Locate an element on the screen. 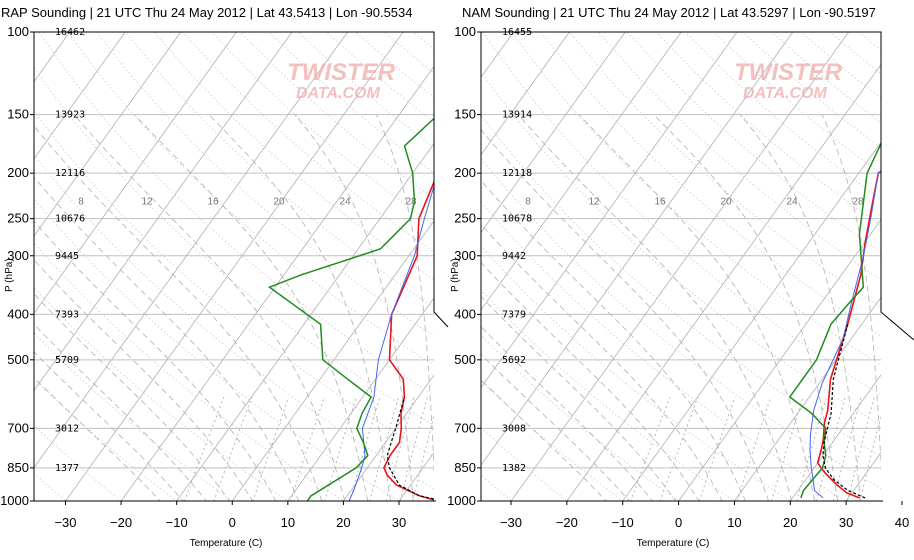 Image resolution: width=914 pixels, height=560 pixels. height-label: 3012 is located at coordinates (67, 428).